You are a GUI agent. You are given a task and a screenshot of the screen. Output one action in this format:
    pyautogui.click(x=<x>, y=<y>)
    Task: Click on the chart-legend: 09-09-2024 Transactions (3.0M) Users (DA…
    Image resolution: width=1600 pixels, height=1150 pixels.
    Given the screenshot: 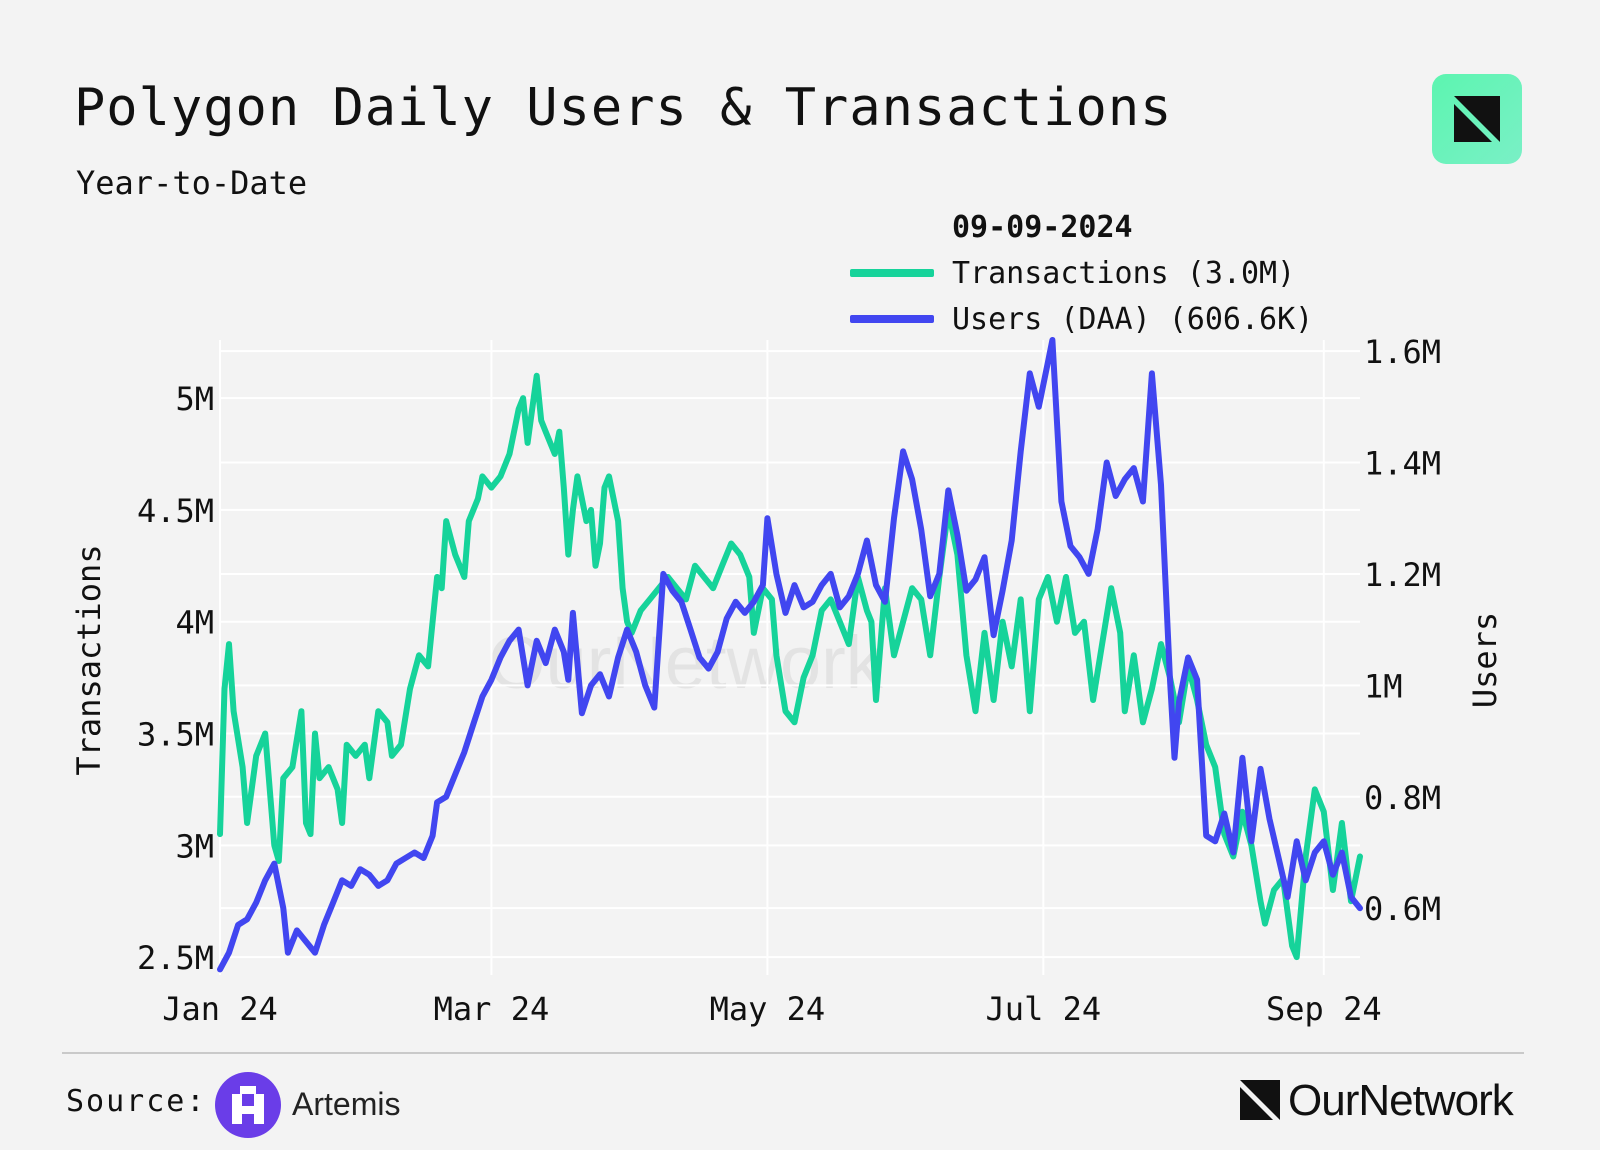 What is the action you would take?
    pyautogui.click(x=1081, y=273)
    